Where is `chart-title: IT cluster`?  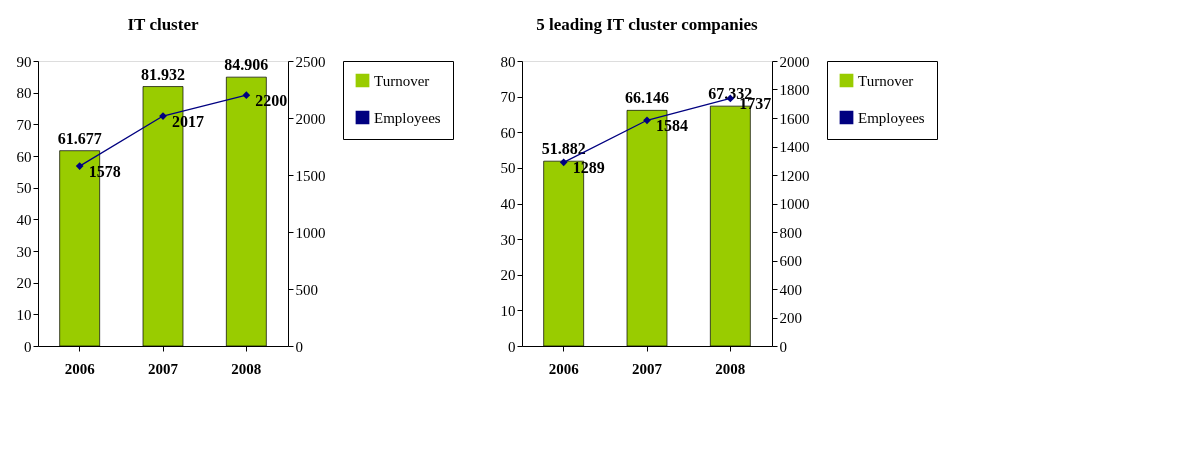
chart-title: IT cluster is located at coordinates (163, 24).